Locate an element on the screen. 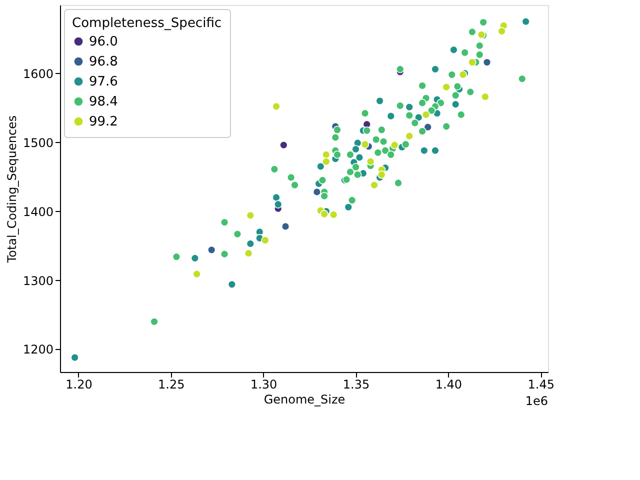 The width and height of the screenshot is (640, 480). y-axis-title: Total_Coding_Sequences is located at coordinates (11, 189).